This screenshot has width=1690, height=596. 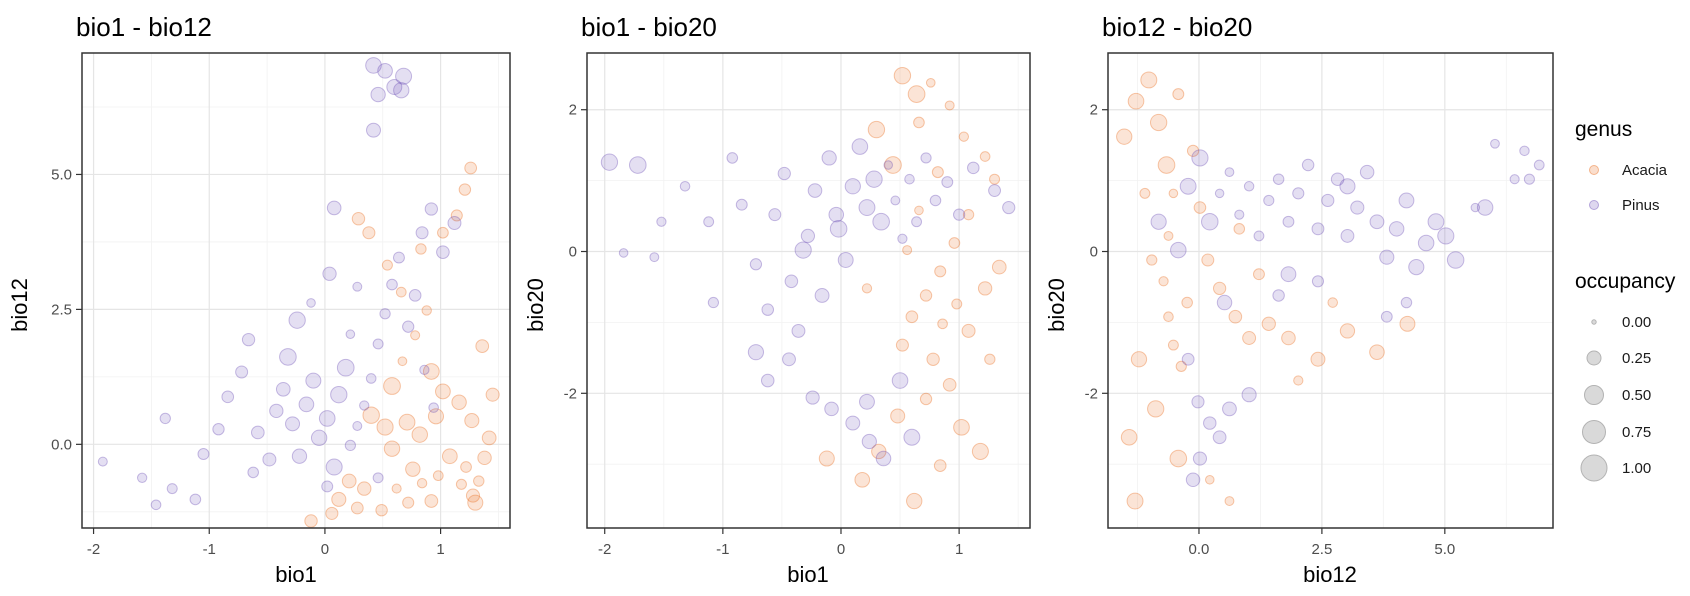 What do you see at coordinates (1636, 432) in the screenshot?
I see `legend-label-occupancy: 0.75` at bounding box center [1636, 432].